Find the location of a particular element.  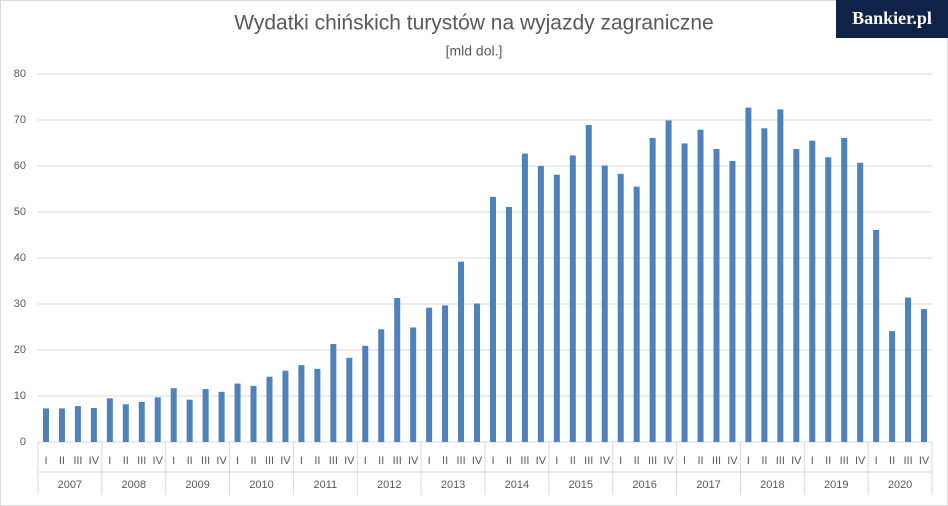

group-label: 2017 is located at coordinates (708, 485).